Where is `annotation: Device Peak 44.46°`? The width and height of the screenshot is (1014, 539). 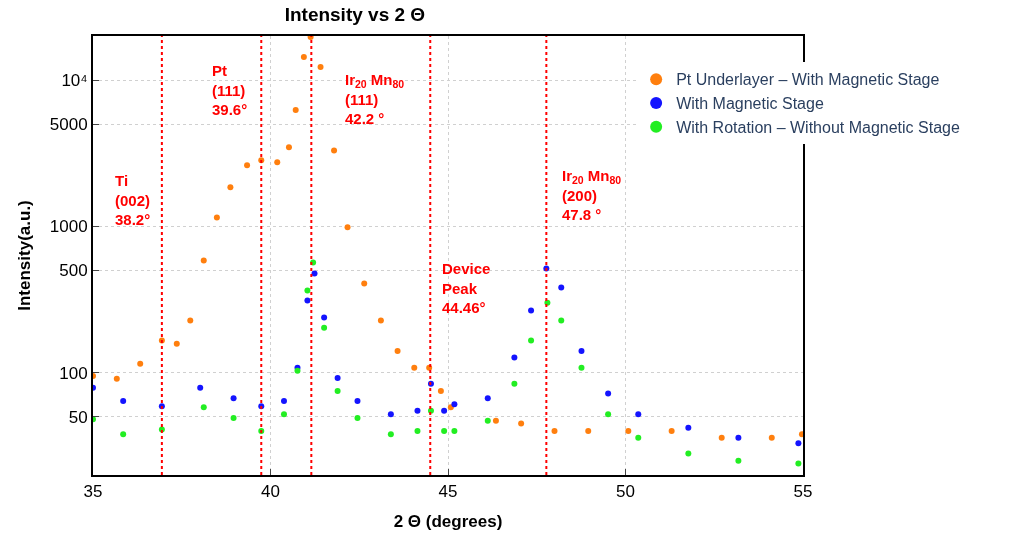 annotation: Device Peak 44.46° is located at coordinates (466, 288).